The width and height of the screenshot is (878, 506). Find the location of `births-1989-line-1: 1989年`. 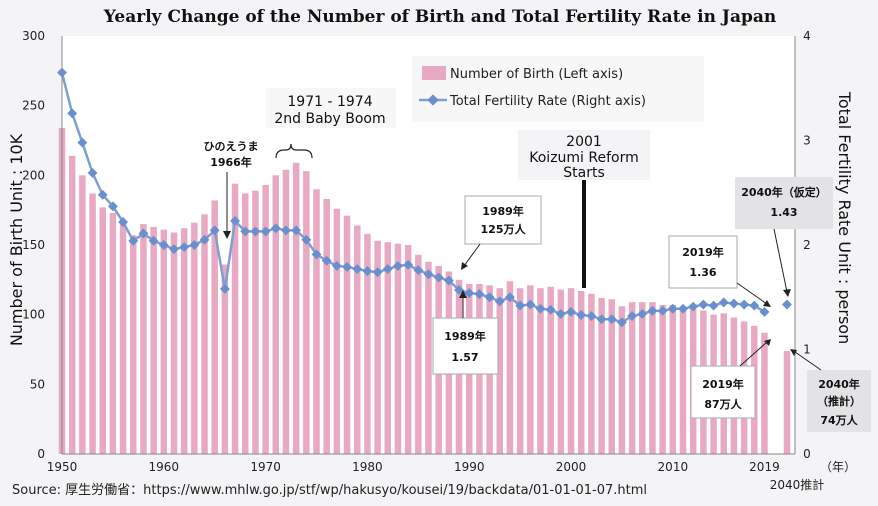

births-1989-line-1: 1989年 is located at coordinates (503, 211).